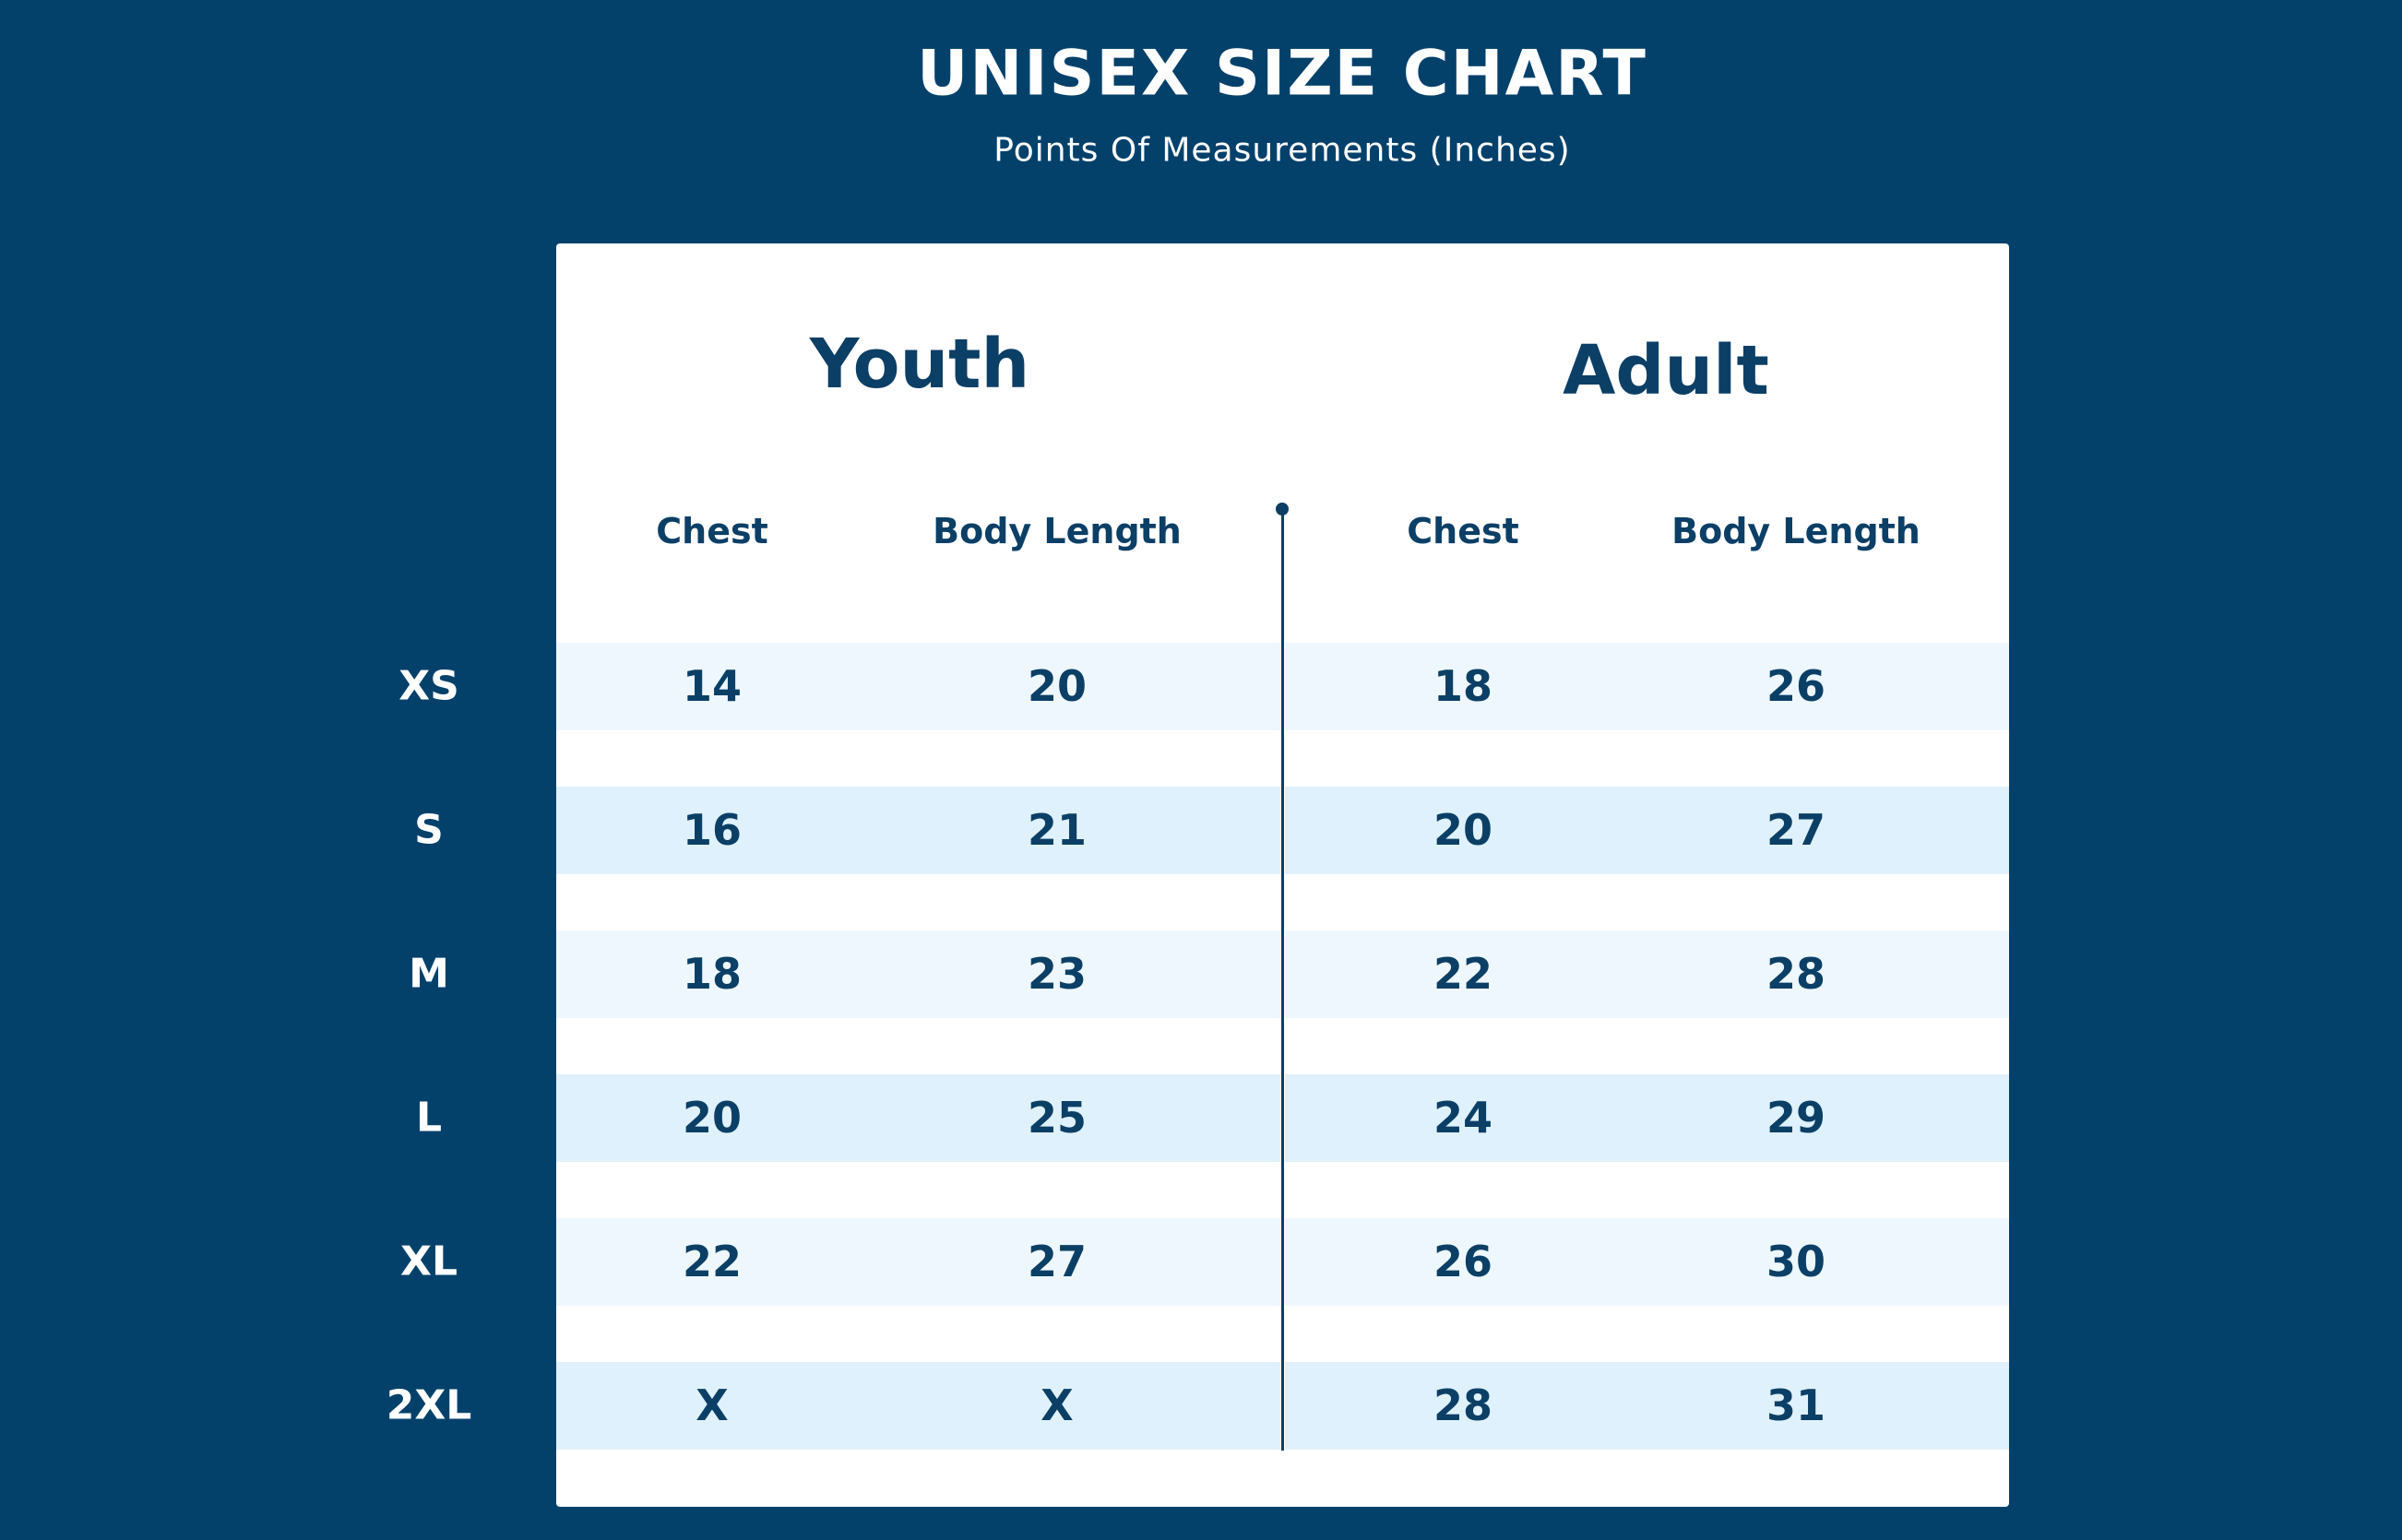  I want to click on cell: 14, so click(712, 686).